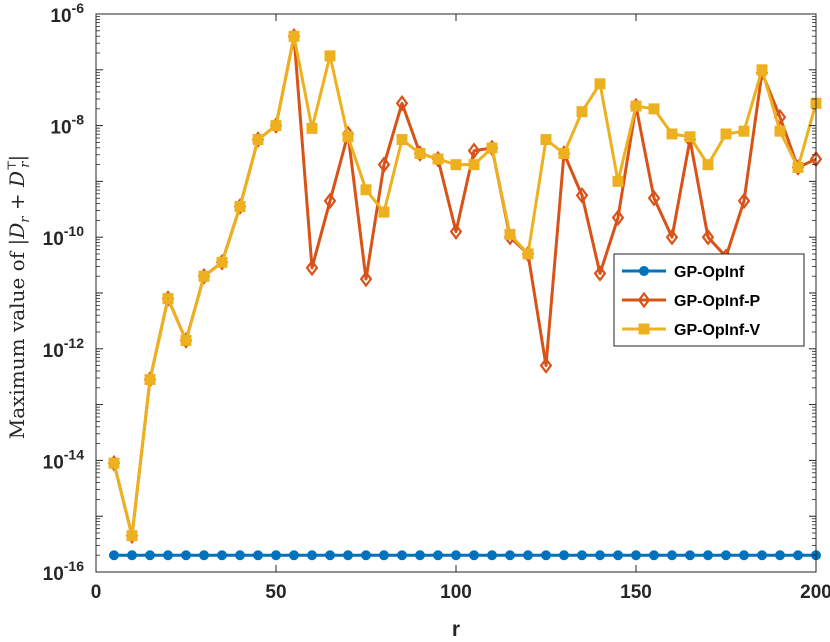 The width and height of the screenshot is (830, 642). What do you see at coordinates (456, 592) in the screenshot?
I see `x-tick-label: 100` at bounding box center [456, 592].